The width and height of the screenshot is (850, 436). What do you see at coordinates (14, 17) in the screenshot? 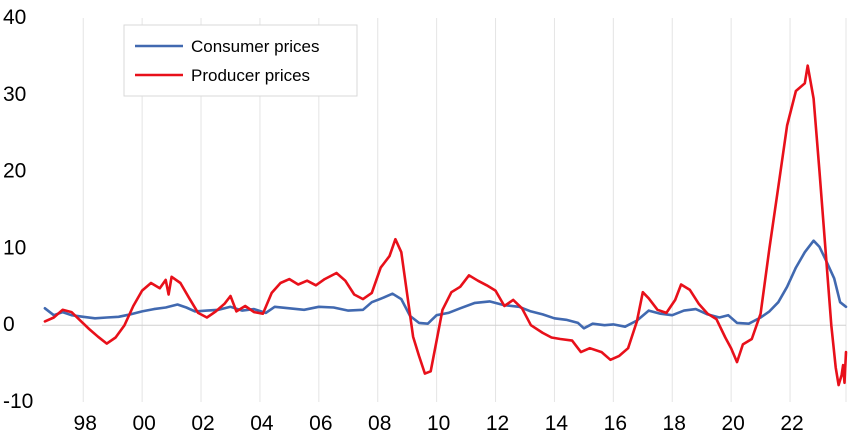
I see `y-tick-label: 40` at bounding box center [14, 17].